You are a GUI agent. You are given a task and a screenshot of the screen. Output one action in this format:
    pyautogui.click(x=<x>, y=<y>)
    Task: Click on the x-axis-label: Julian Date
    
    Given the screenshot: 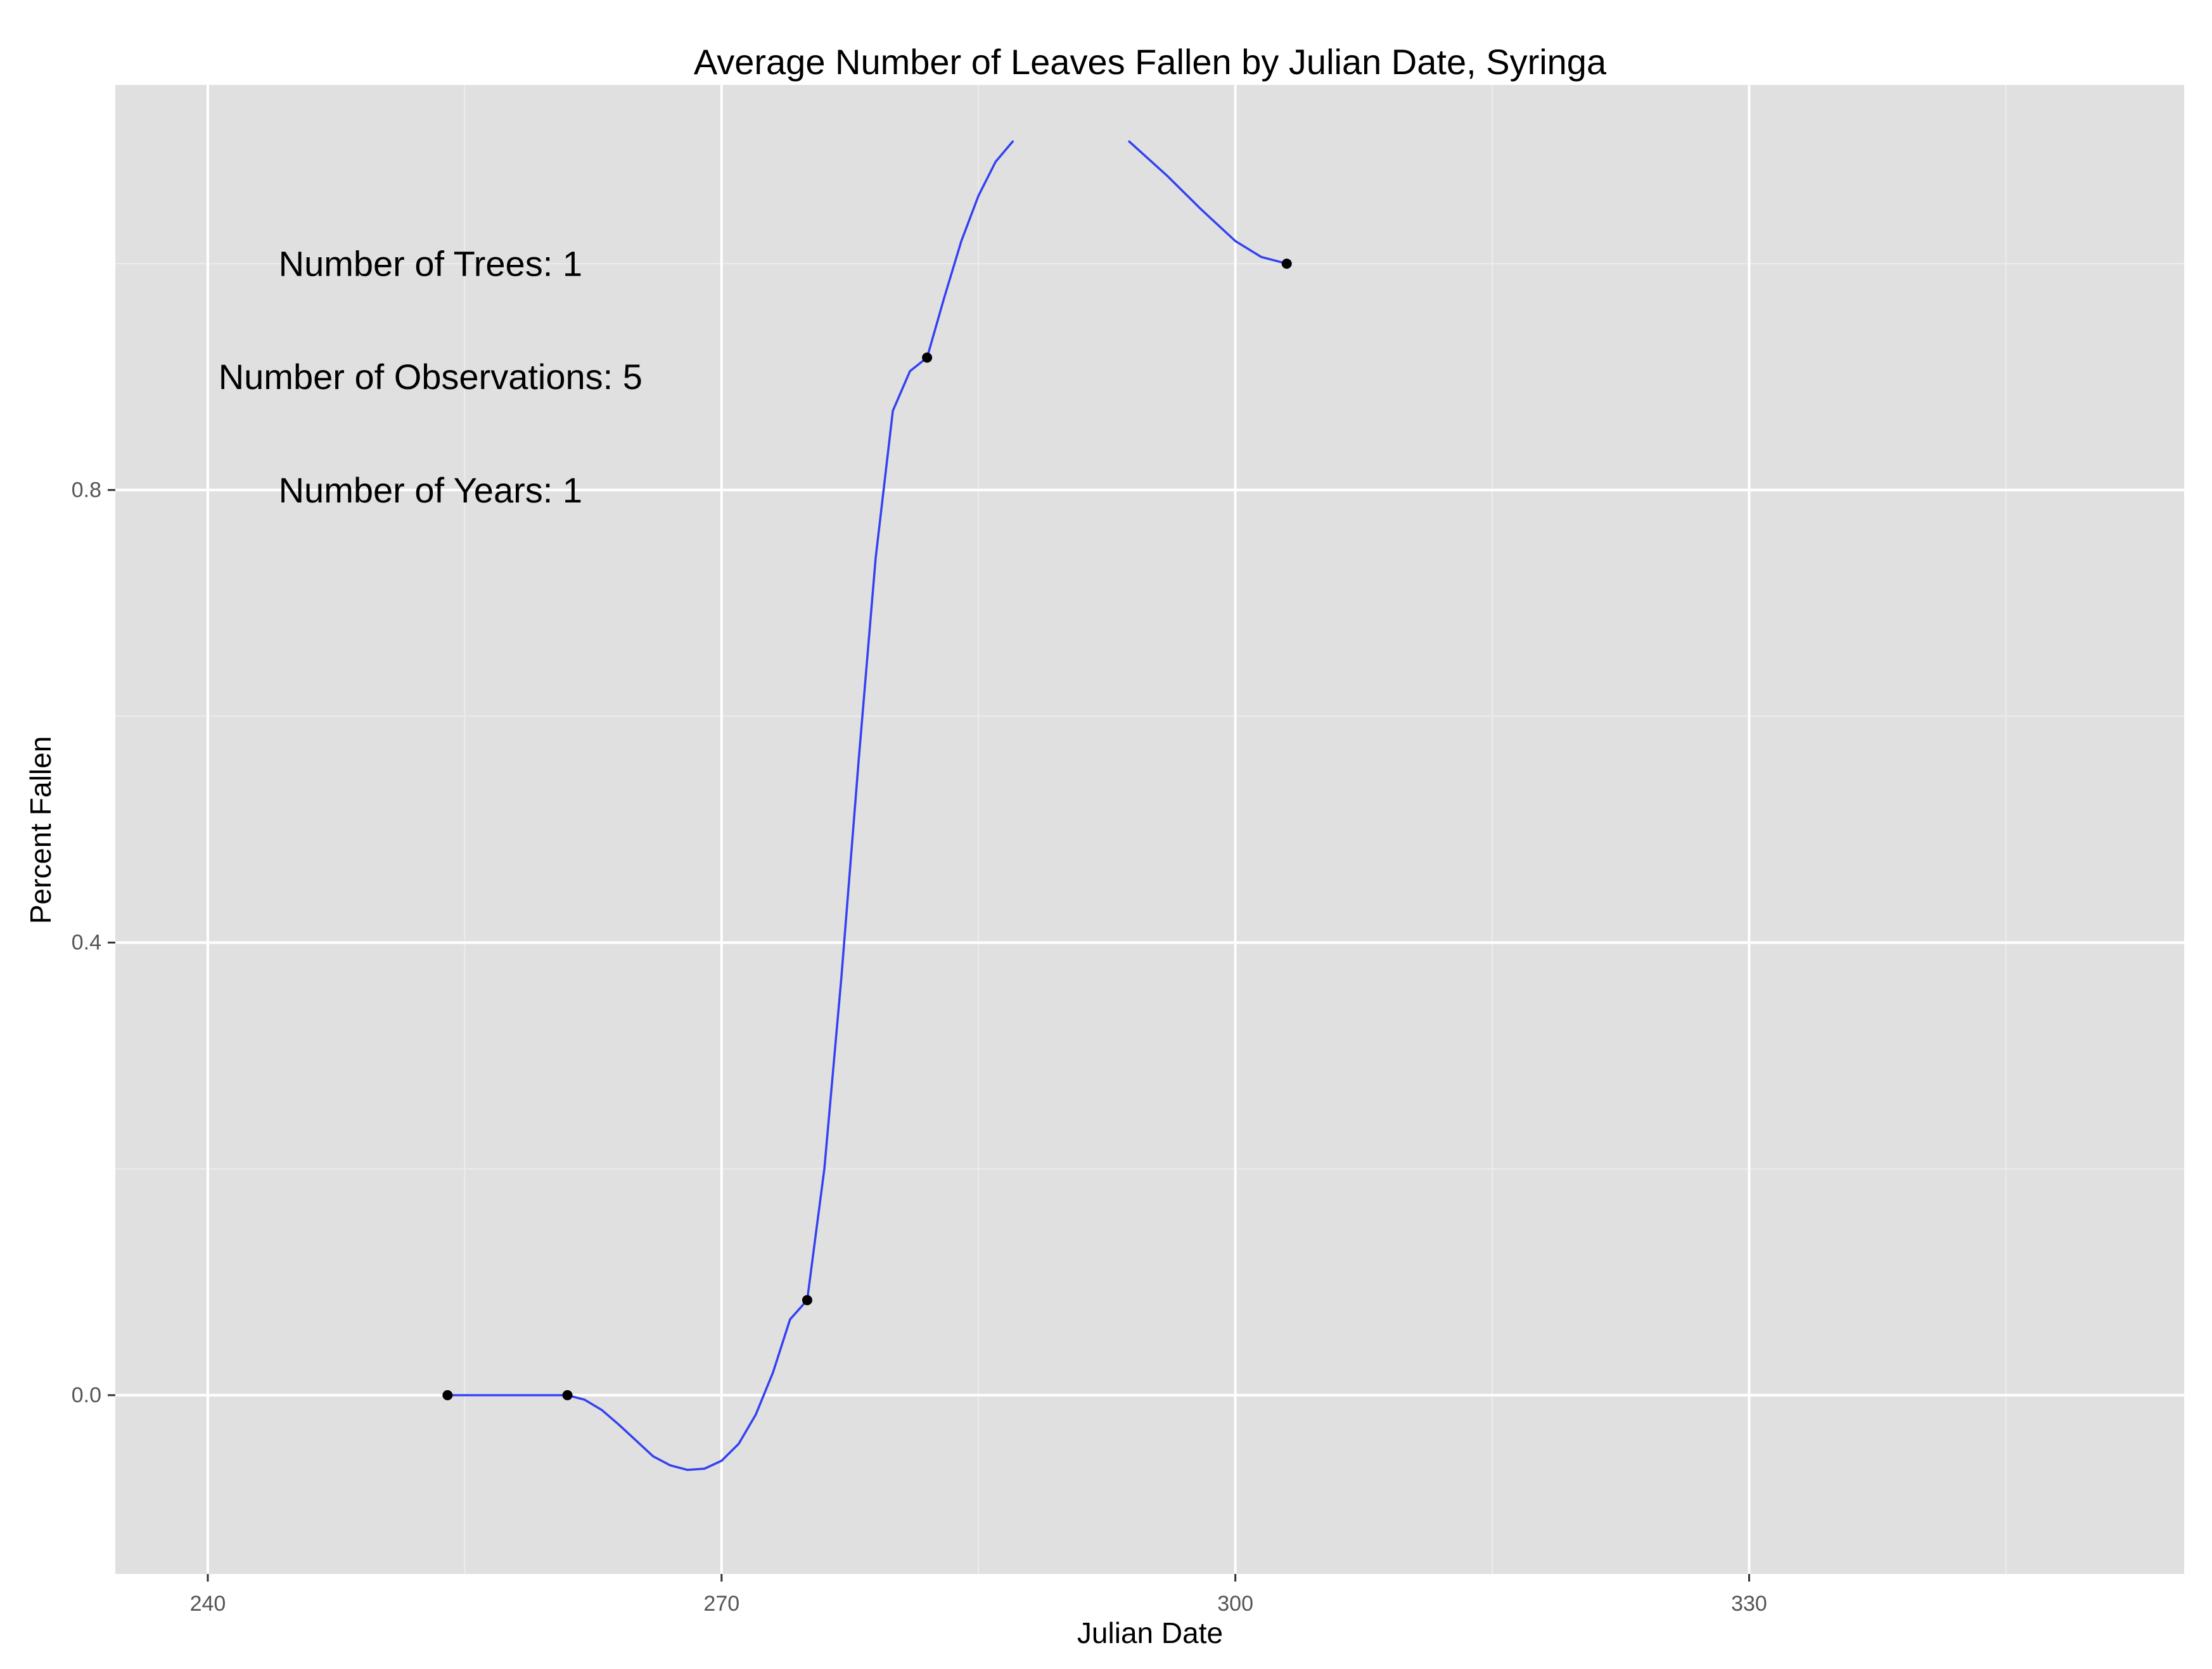 What is the action you would take?
    pyautogui.click(x=1150, y=1633)
    